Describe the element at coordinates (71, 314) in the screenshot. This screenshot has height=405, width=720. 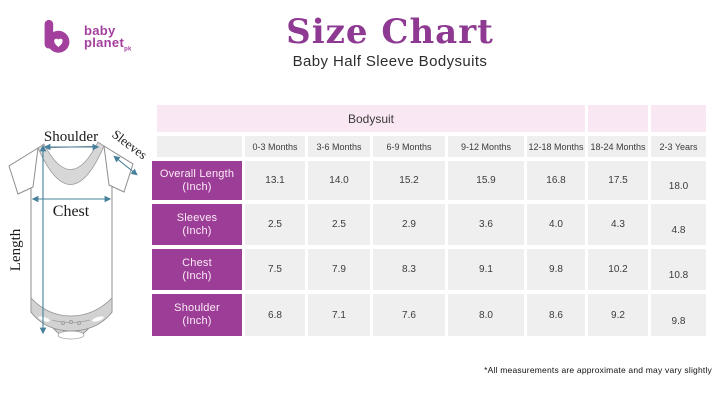
I see `bodysuit-hem-band` at that location.